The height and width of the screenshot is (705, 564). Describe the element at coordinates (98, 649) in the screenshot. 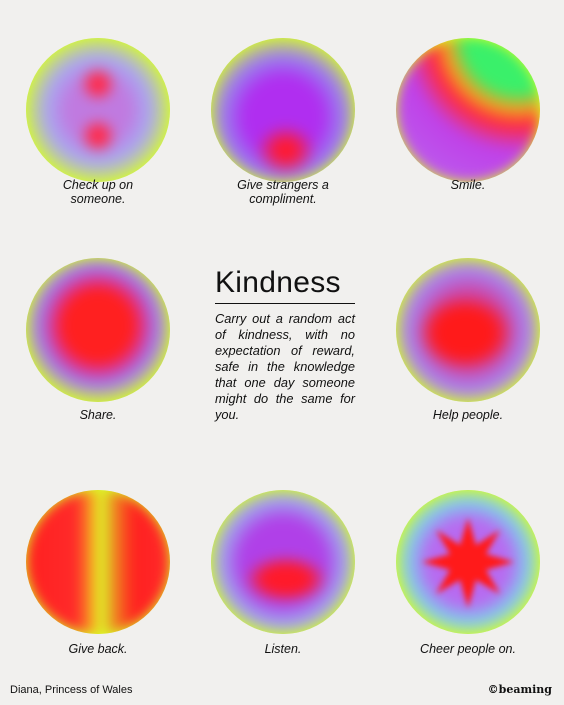

I see `caption: Give back.` at that location.